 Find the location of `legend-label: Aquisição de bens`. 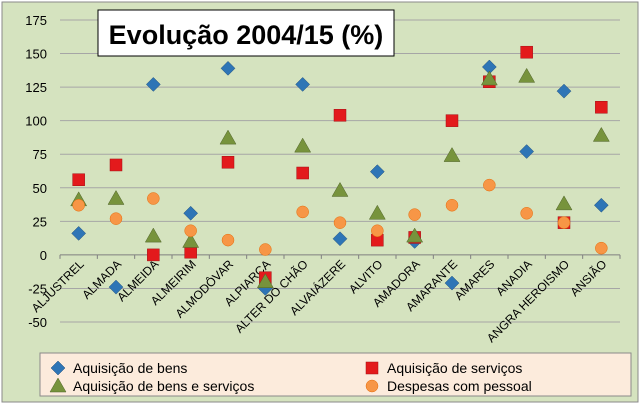

legend-label: Aquisição de bens is located at coordinates (130, 368).